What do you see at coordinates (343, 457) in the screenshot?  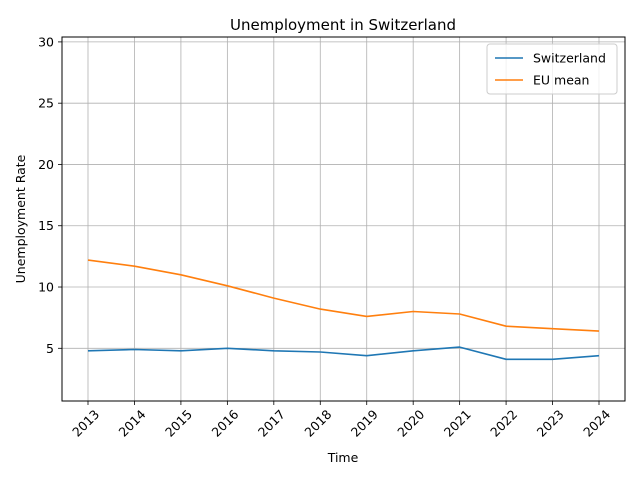 I see `x-axis-label: Time` at bounding box center [343, 457].